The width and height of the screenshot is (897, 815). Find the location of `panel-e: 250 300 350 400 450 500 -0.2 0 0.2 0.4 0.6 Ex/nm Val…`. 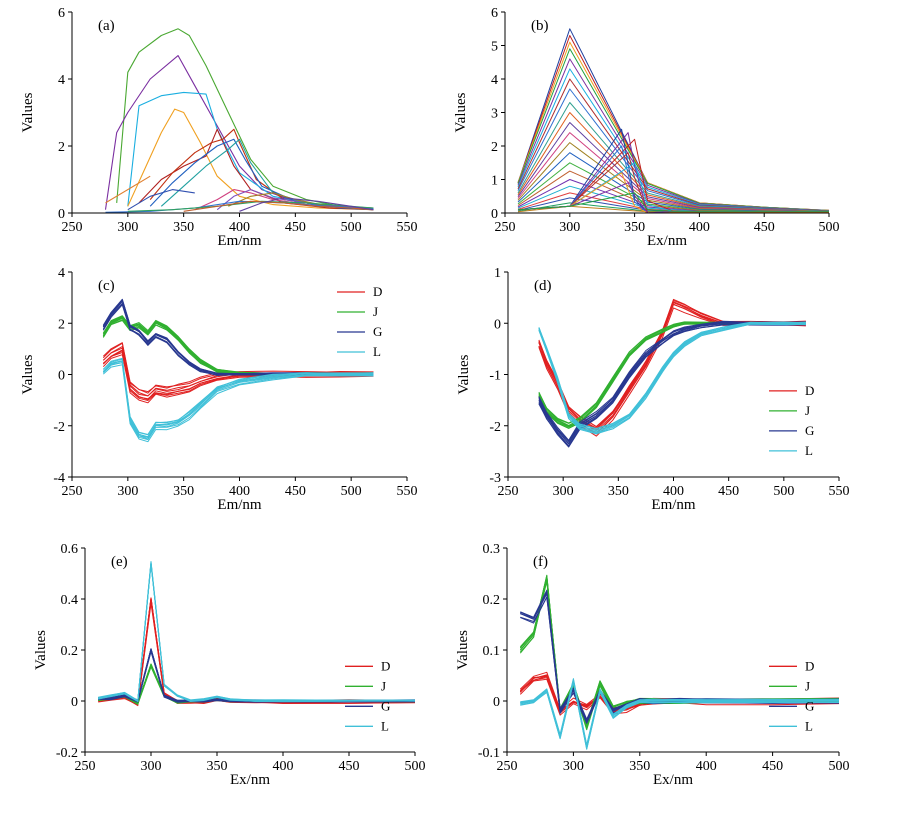

panel-e: 250 300 350 400 450 500 -0.2 0 0.2 0.4 0.6 Ex/nm Val… is located at coordinates (229, 665).